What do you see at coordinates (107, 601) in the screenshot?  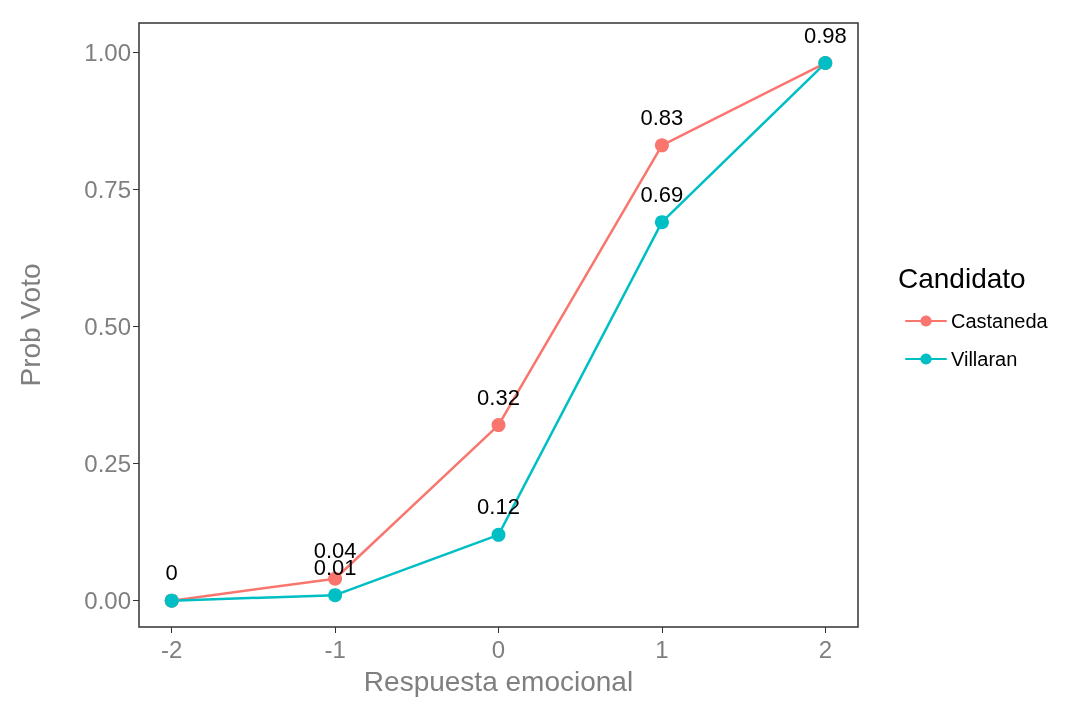 I see `y-tick-label: 0.00` at bounding box center [107, 601].